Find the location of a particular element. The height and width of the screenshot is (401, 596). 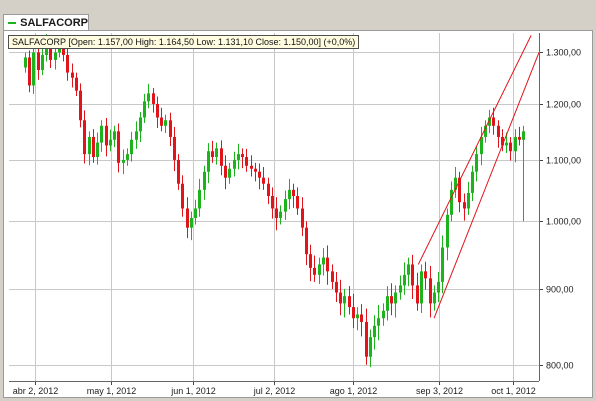

x-tick-label: sep 3, 2012 is located at coordinates (439, 391).